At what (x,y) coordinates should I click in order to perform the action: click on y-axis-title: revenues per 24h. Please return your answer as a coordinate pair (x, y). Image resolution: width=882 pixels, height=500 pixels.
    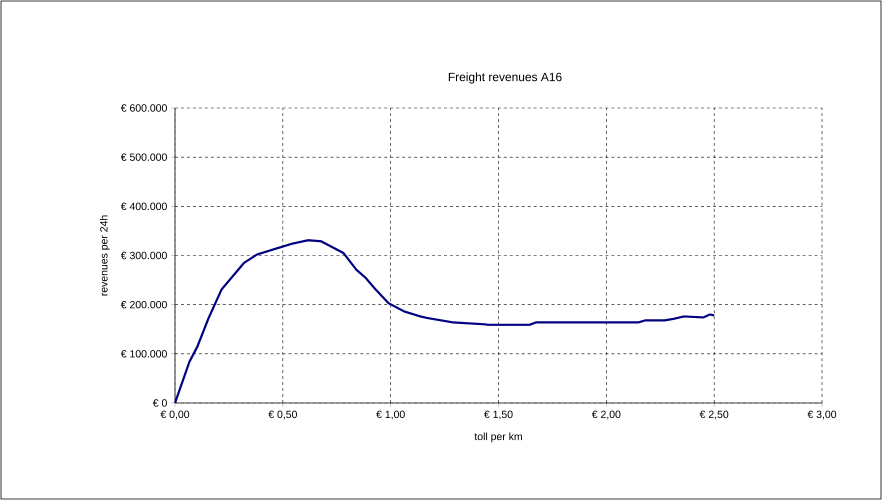
    Looking at the image, I should click on (105, 255).